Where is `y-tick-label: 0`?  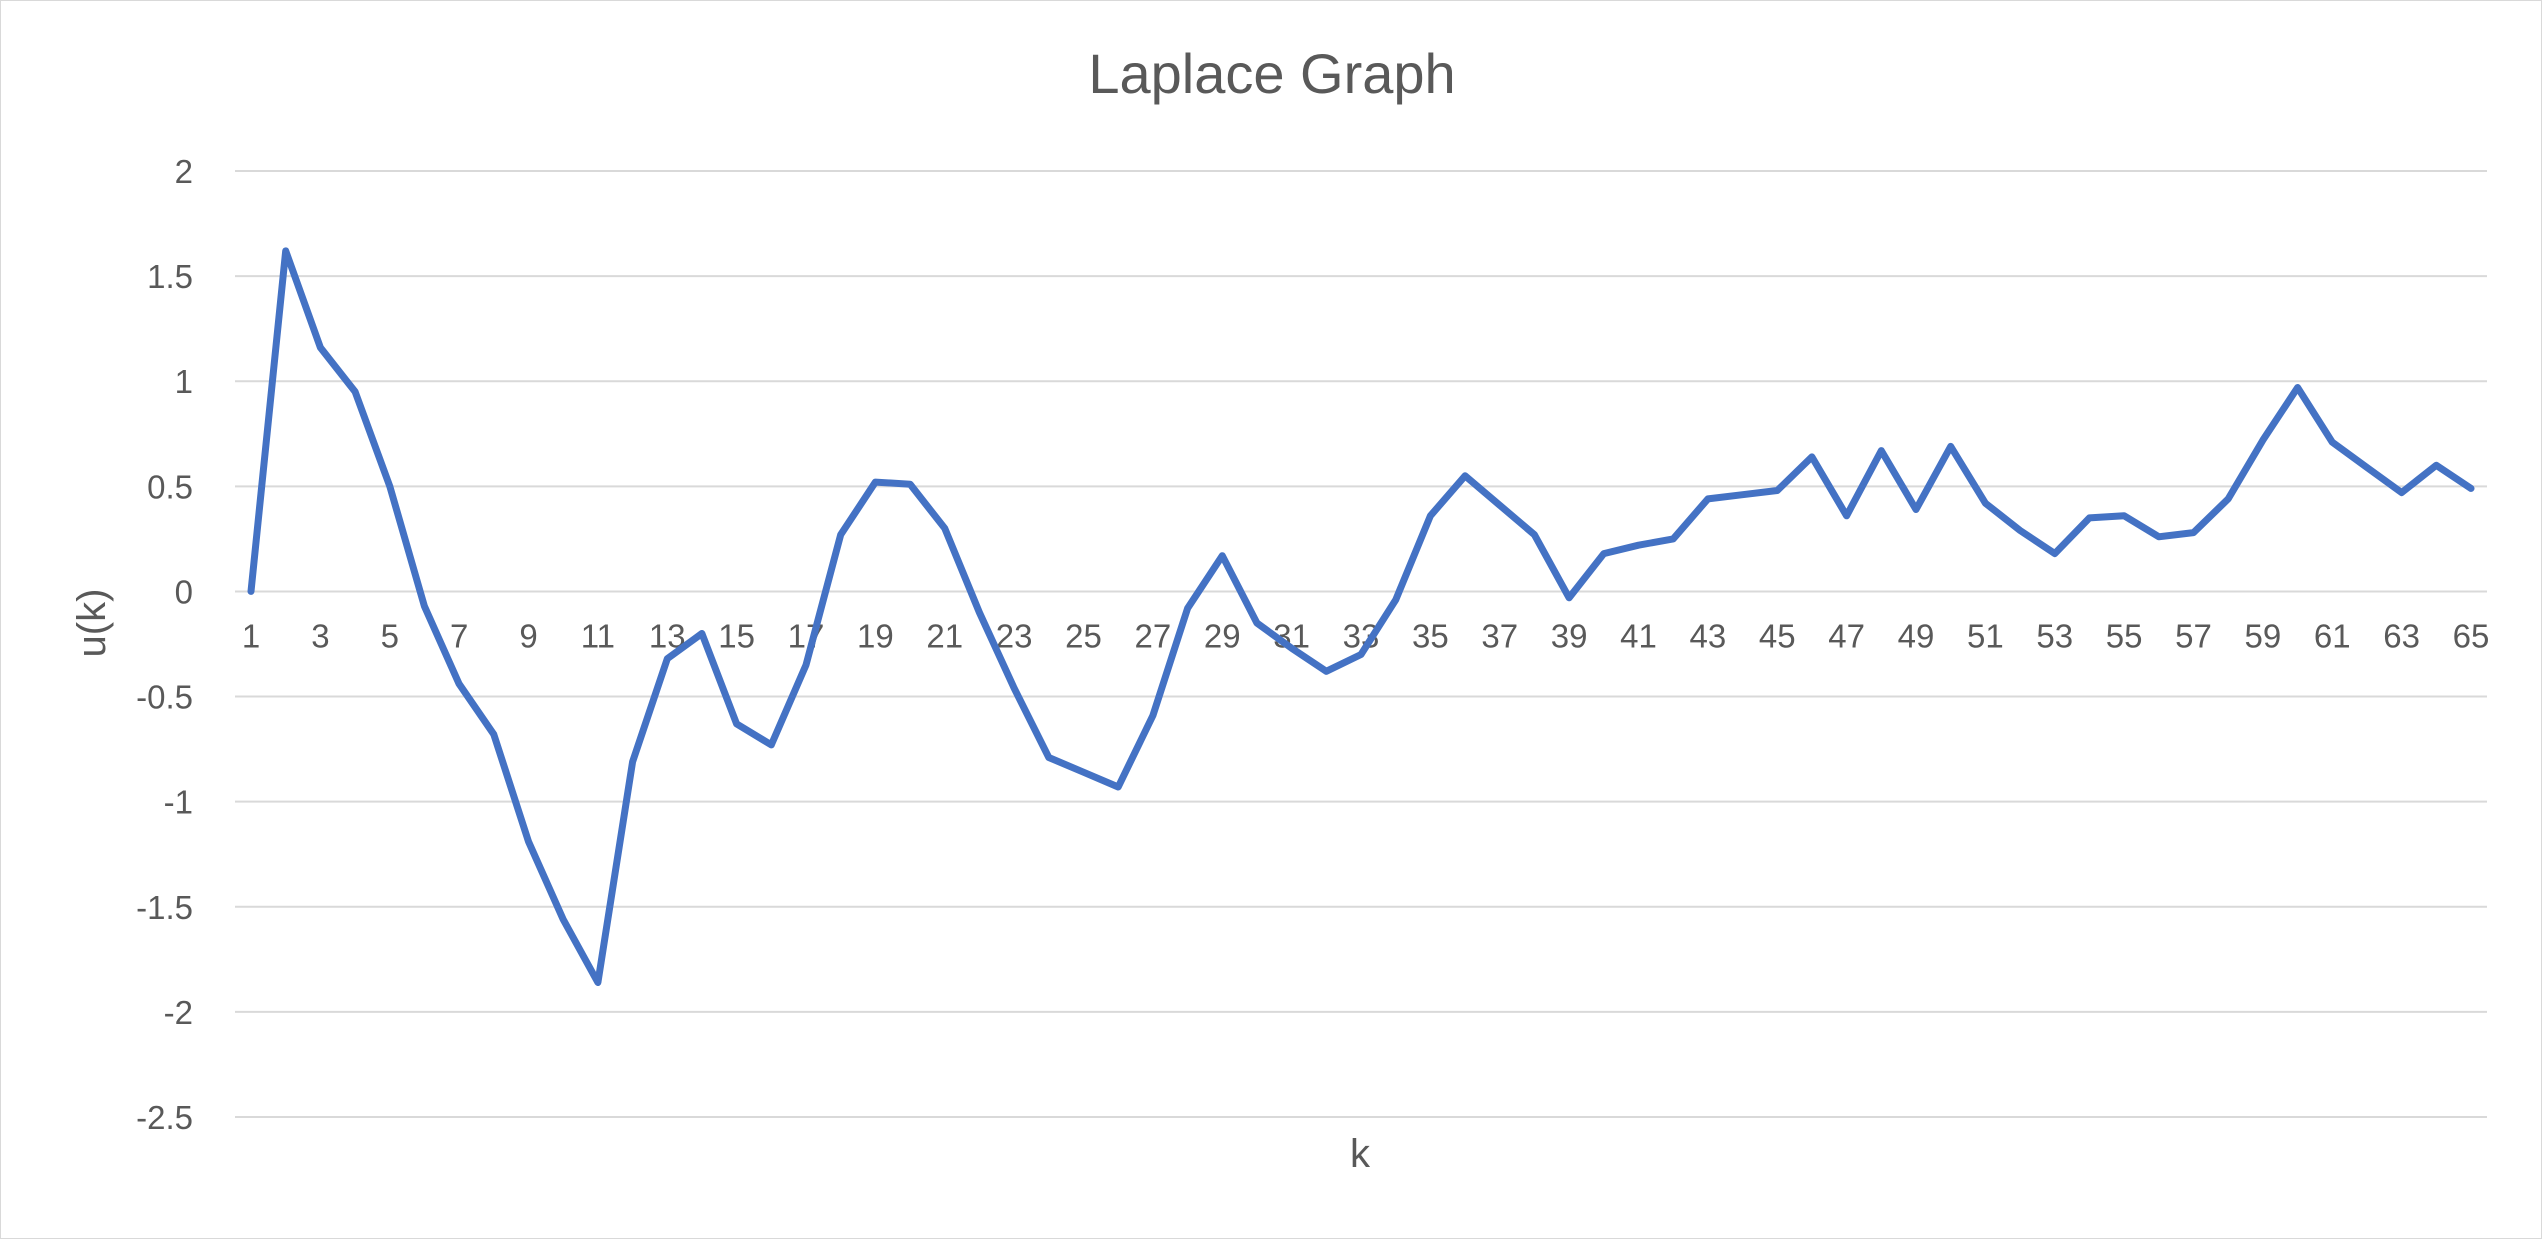
y-tick-label: 0 is located at coordinates (184, 591).